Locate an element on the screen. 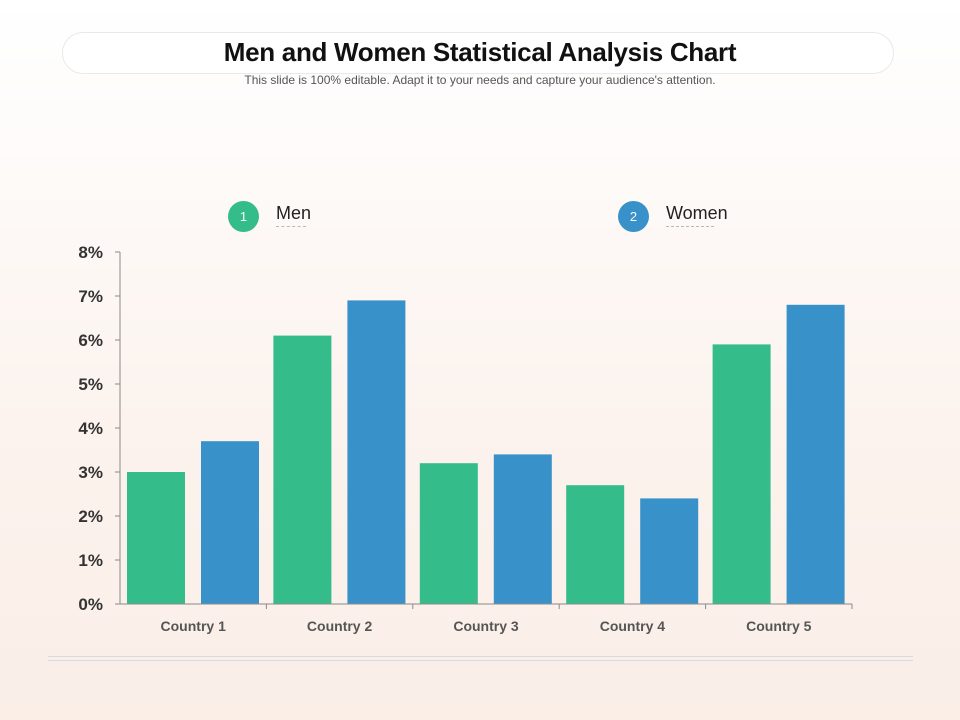 This screenshot has height=720, width=960. page-title: Men and Women Statistical Analysis Chart is located at coordinates (480, 52).